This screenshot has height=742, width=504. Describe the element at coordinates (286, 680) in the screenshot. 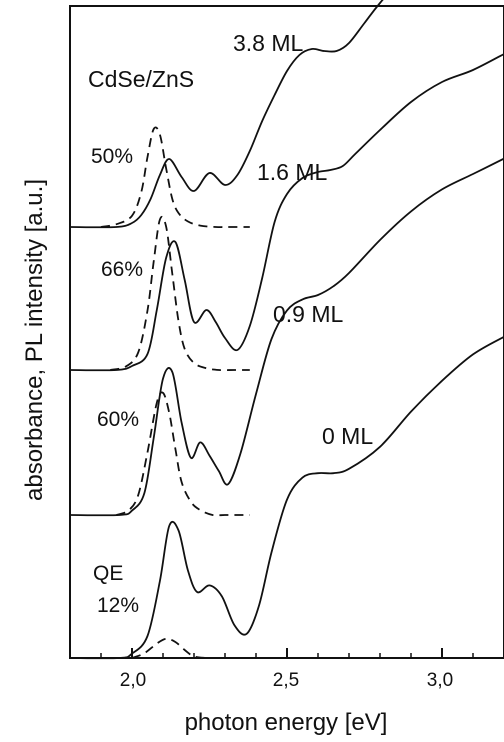

I see `x-tick-label: 2,5` at that location.